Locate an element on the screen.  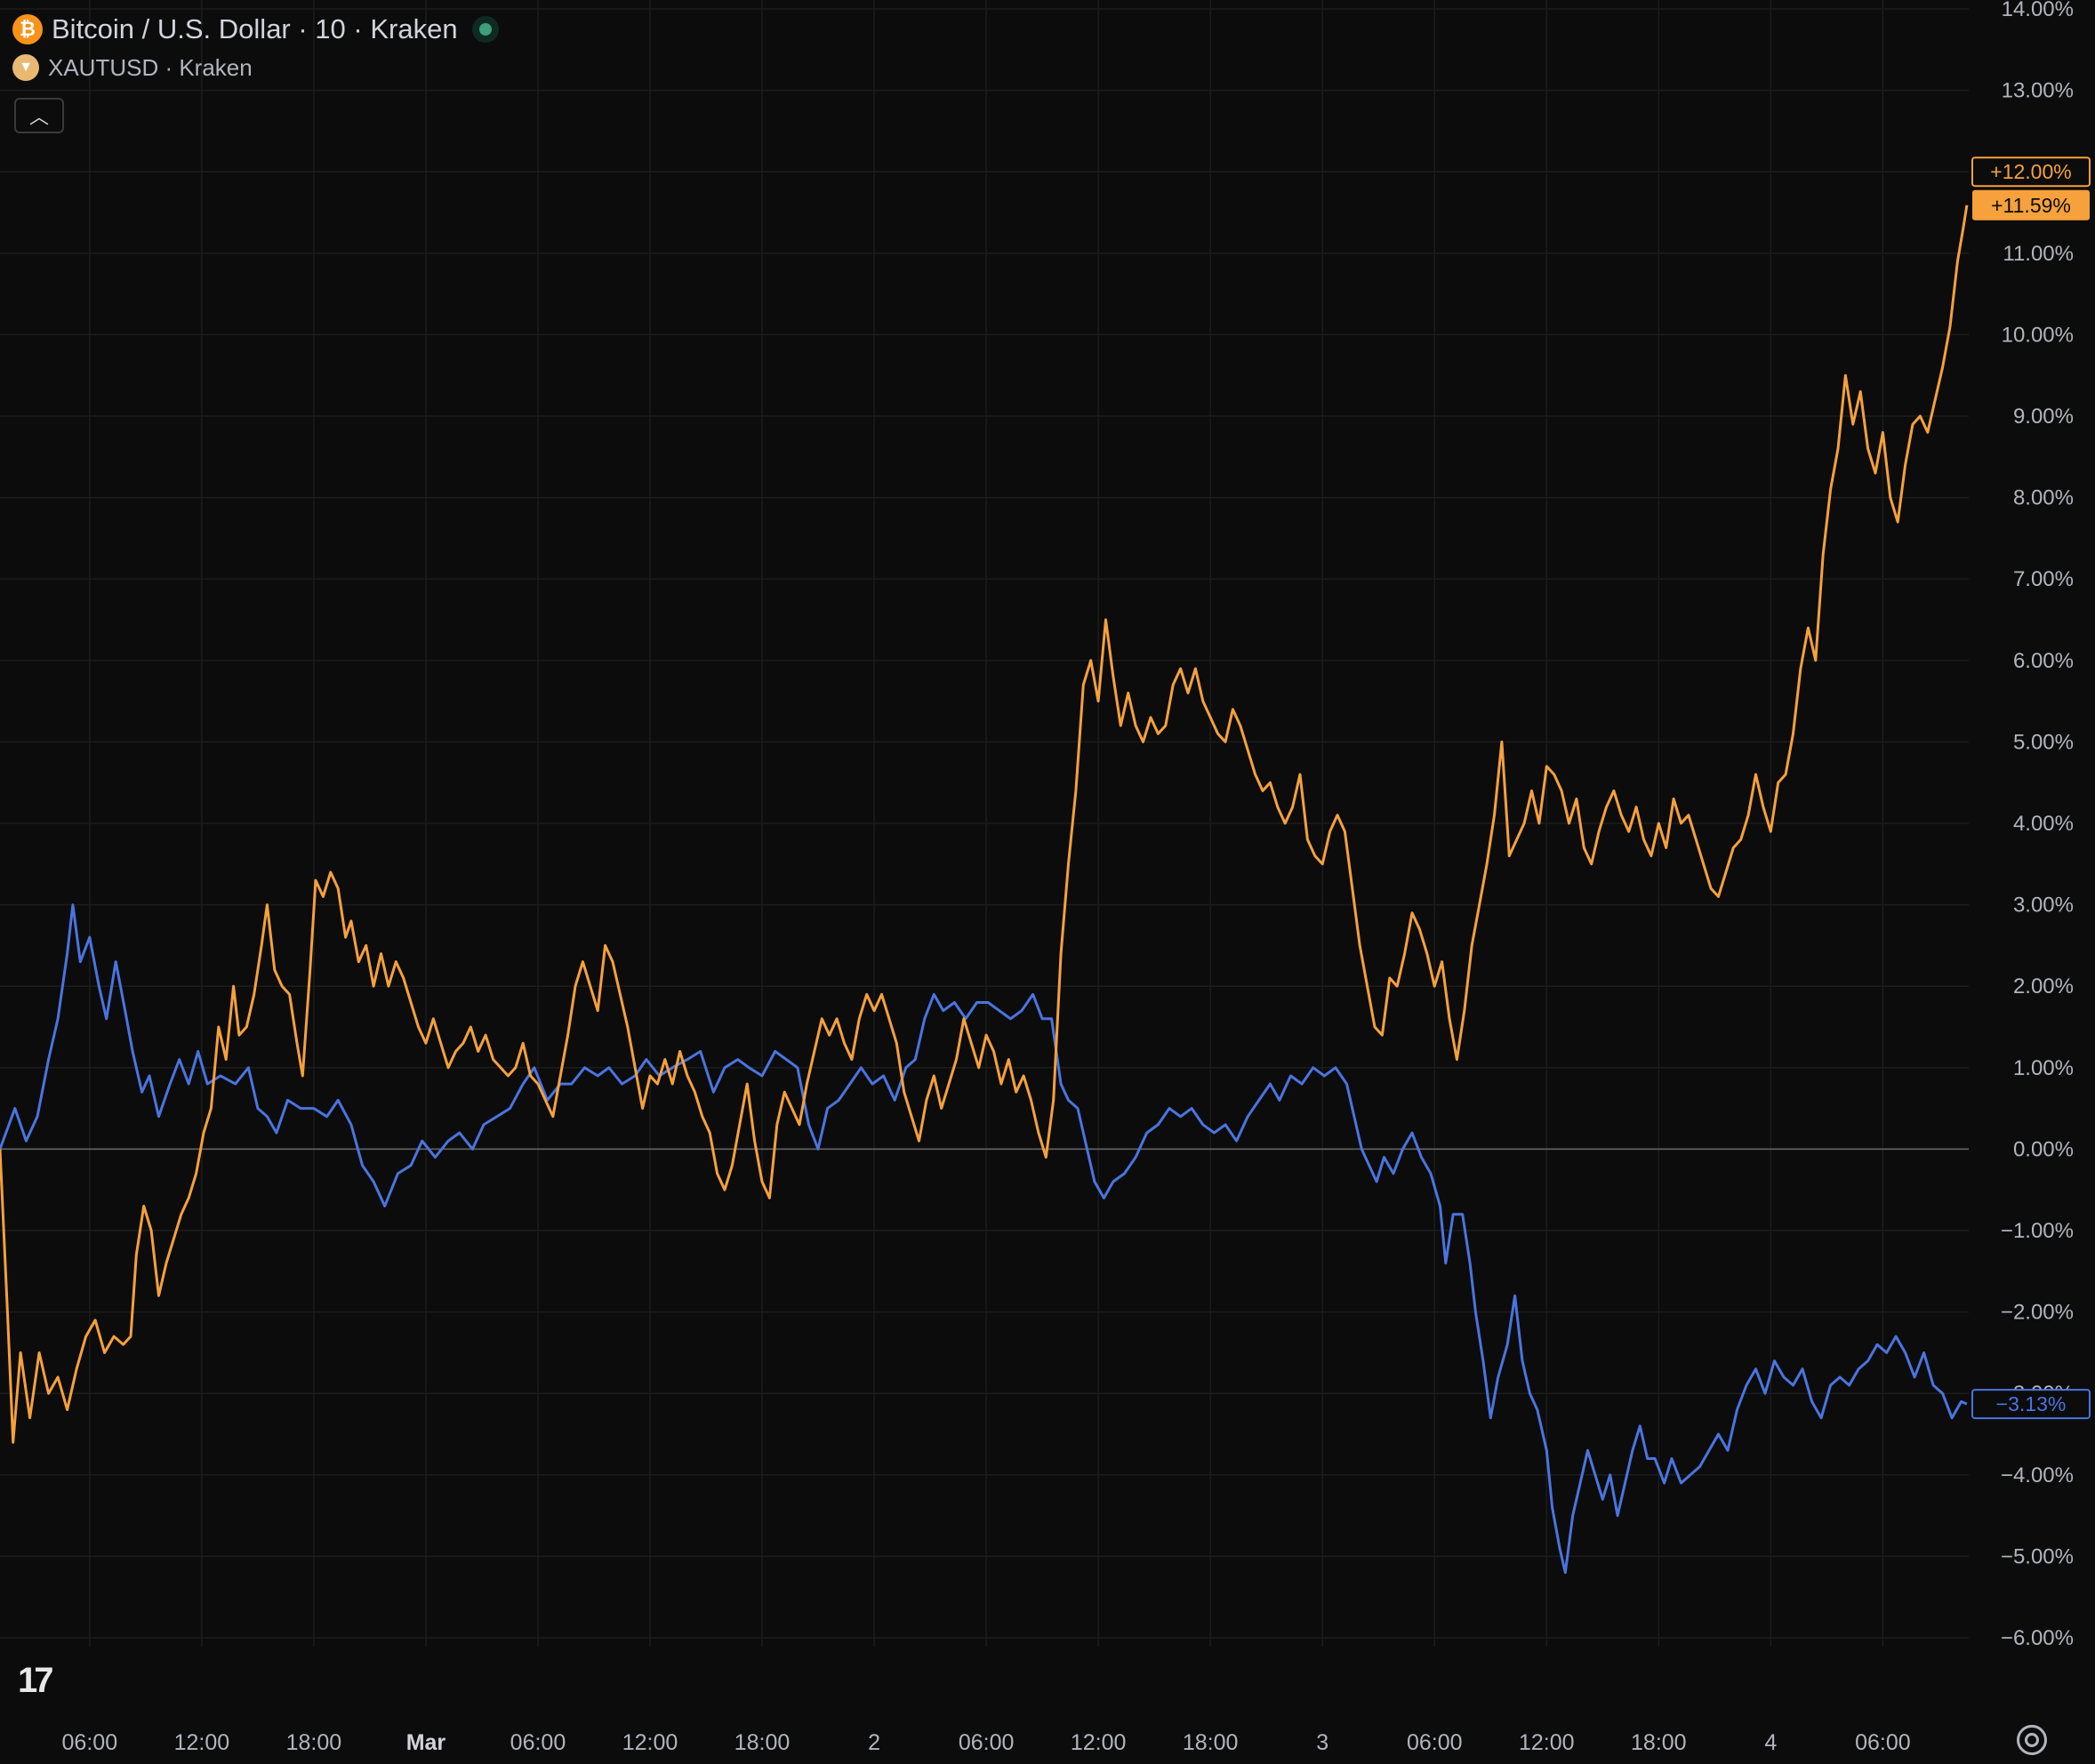
compare-symbol-title: XAUTUSD · Kraken is located at coordinates (150, 67).